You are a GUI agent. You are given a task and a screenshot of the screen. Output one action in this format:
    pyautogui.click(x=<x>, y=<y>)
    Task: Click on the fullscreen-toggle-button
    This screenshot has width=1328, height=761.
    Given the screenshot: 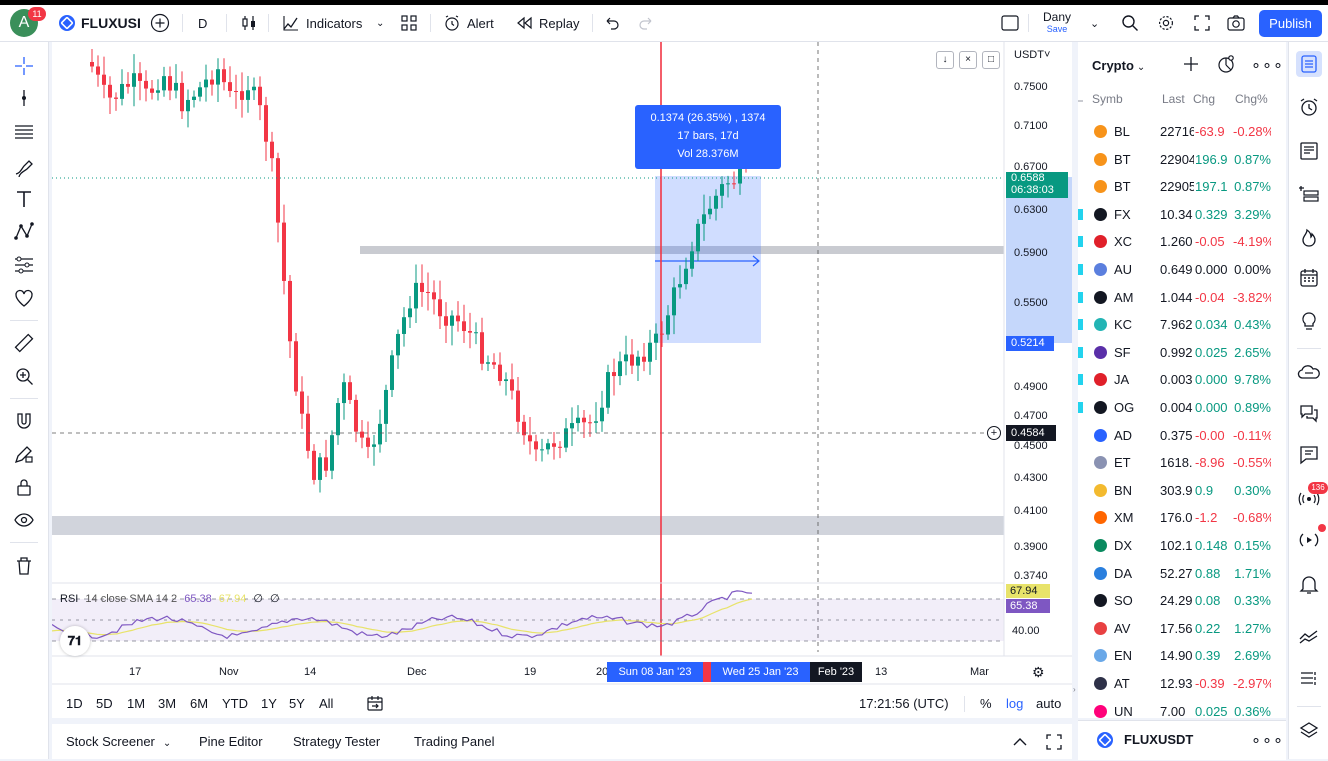 What is the action you would take?
    pyautogui.click(x=1010, y=23)
    